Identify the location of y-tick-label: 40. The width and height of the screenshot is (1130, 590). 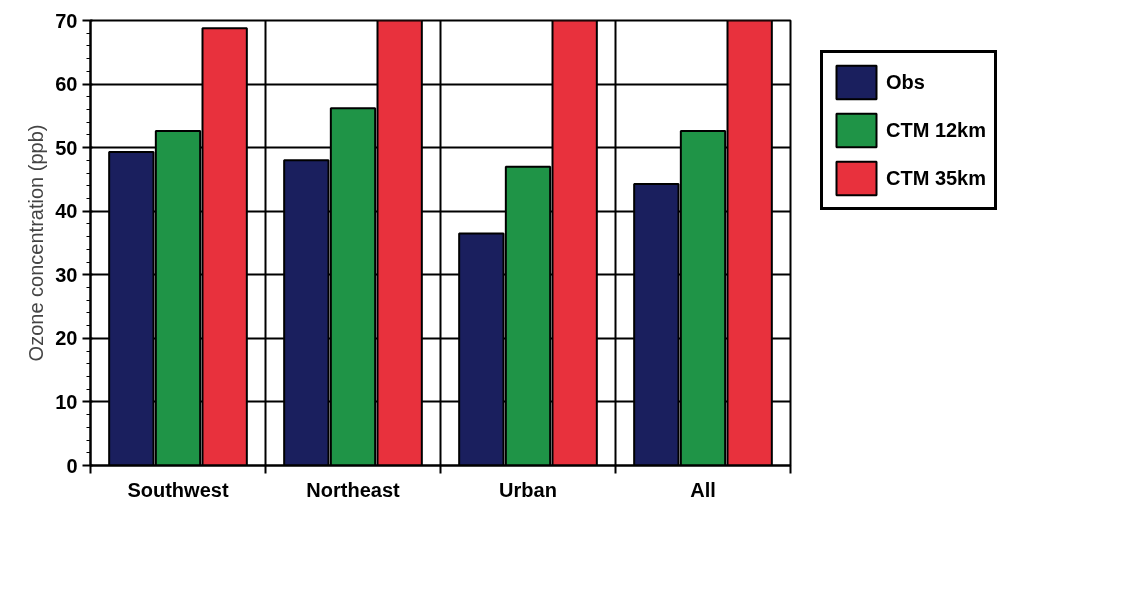
(66, 211).